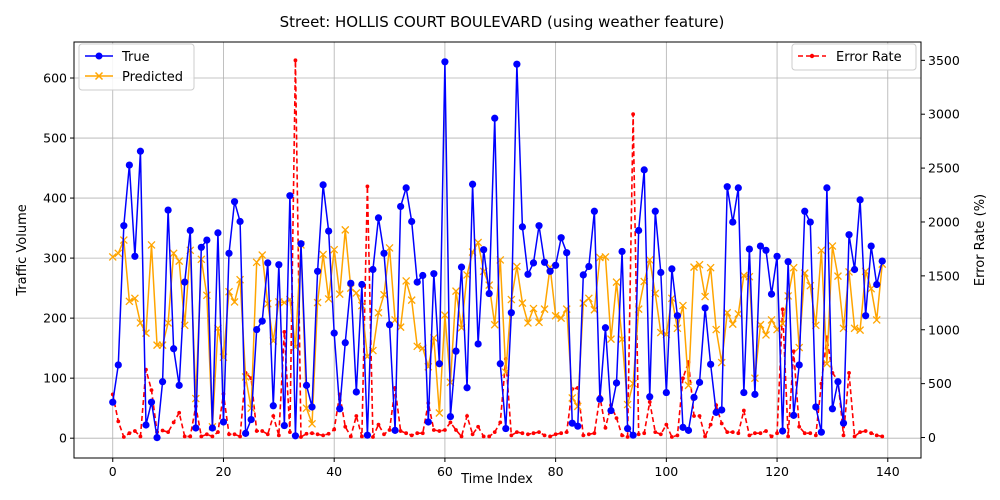 This screenshot has width=1000, height=500. Describe the element at coordinates (854, 57) in the screenshot. I see `legend-right: Error Rate` at that location.